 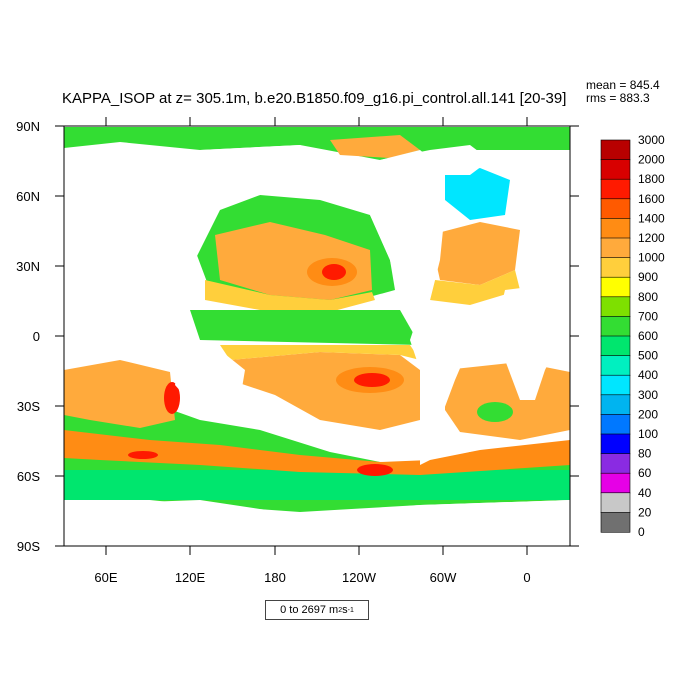 What do you see at coordinates (317, 523) in the screenshot?
I see `land-antarctica` at bounding box center [317, 523].